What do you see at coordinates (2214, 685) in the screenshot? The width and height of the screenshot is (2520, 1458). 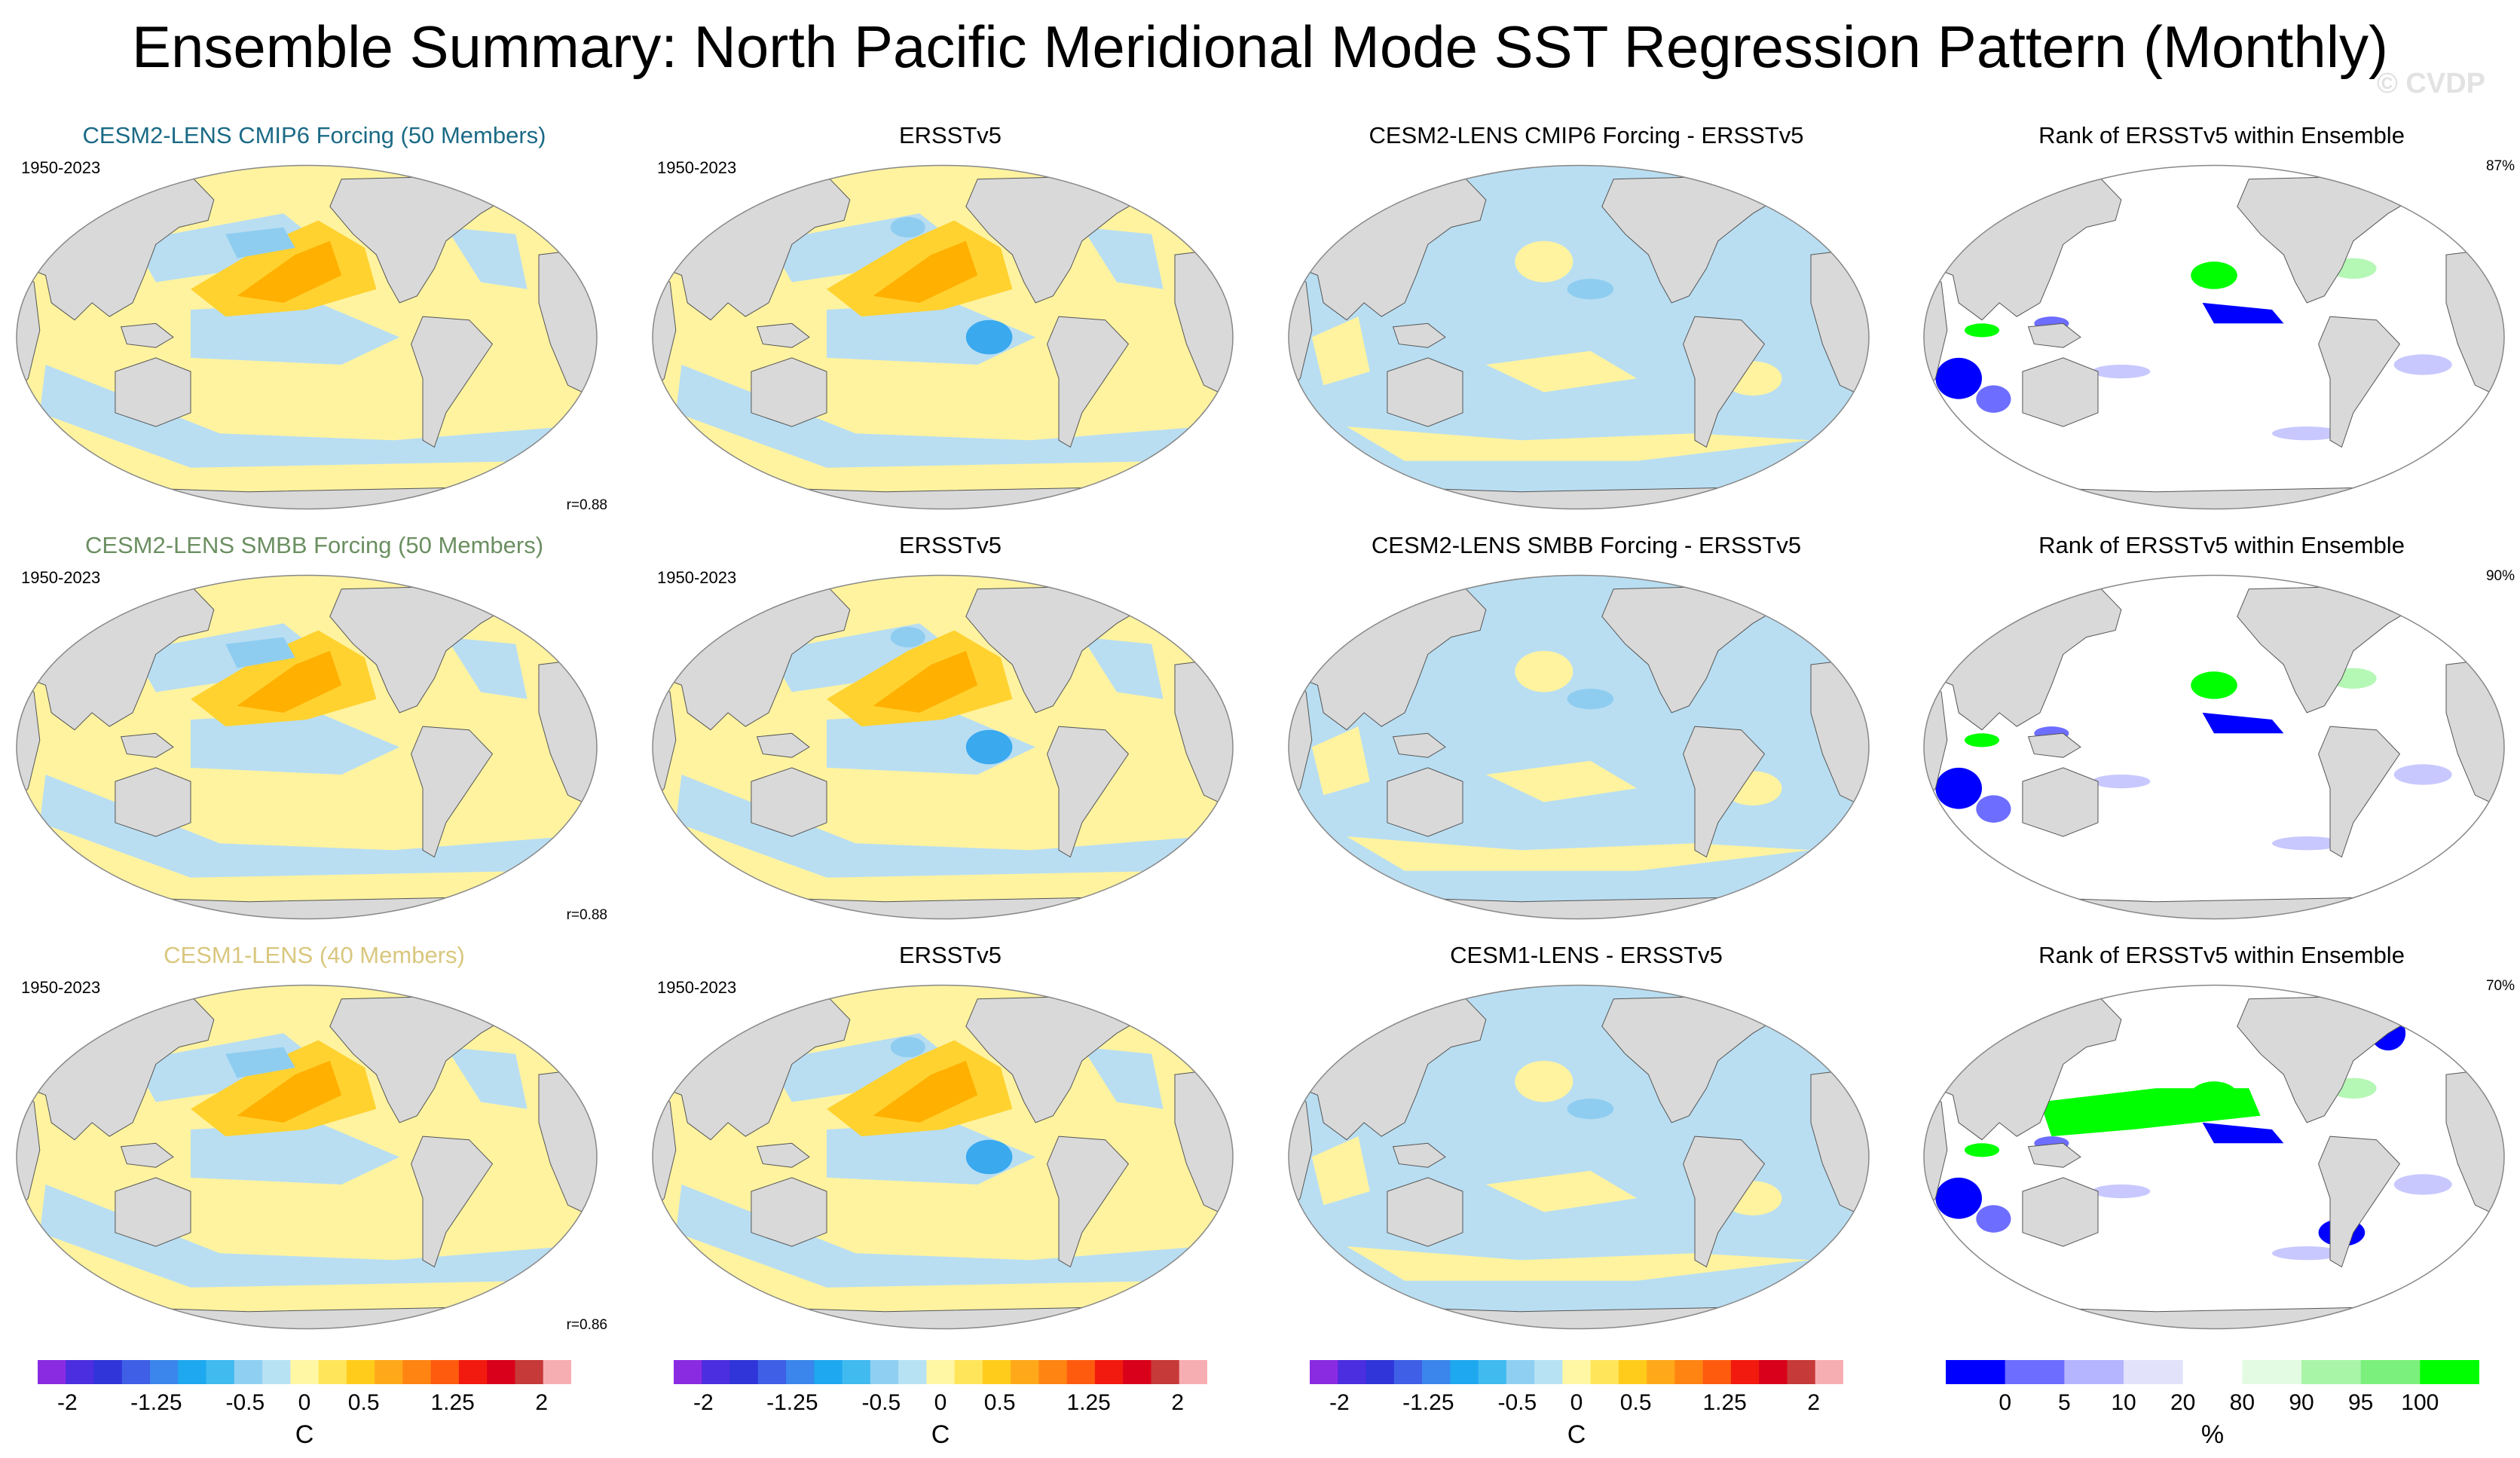 I see `subtropical-high-rank` at bounding box center [2214, 685].